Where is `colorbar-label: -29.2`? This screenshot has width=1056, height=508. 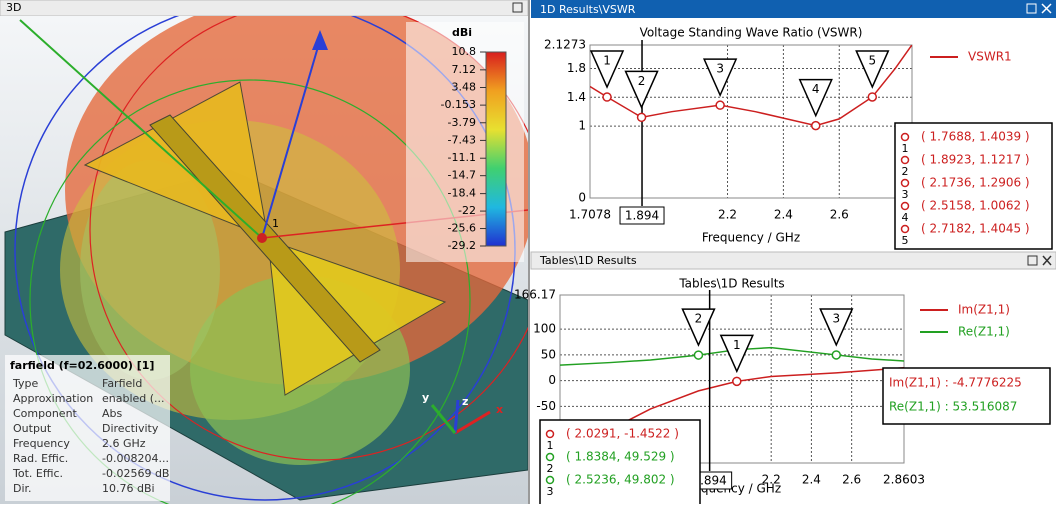 colorbar-label: -29.2 is located at coordinates (462, 245).